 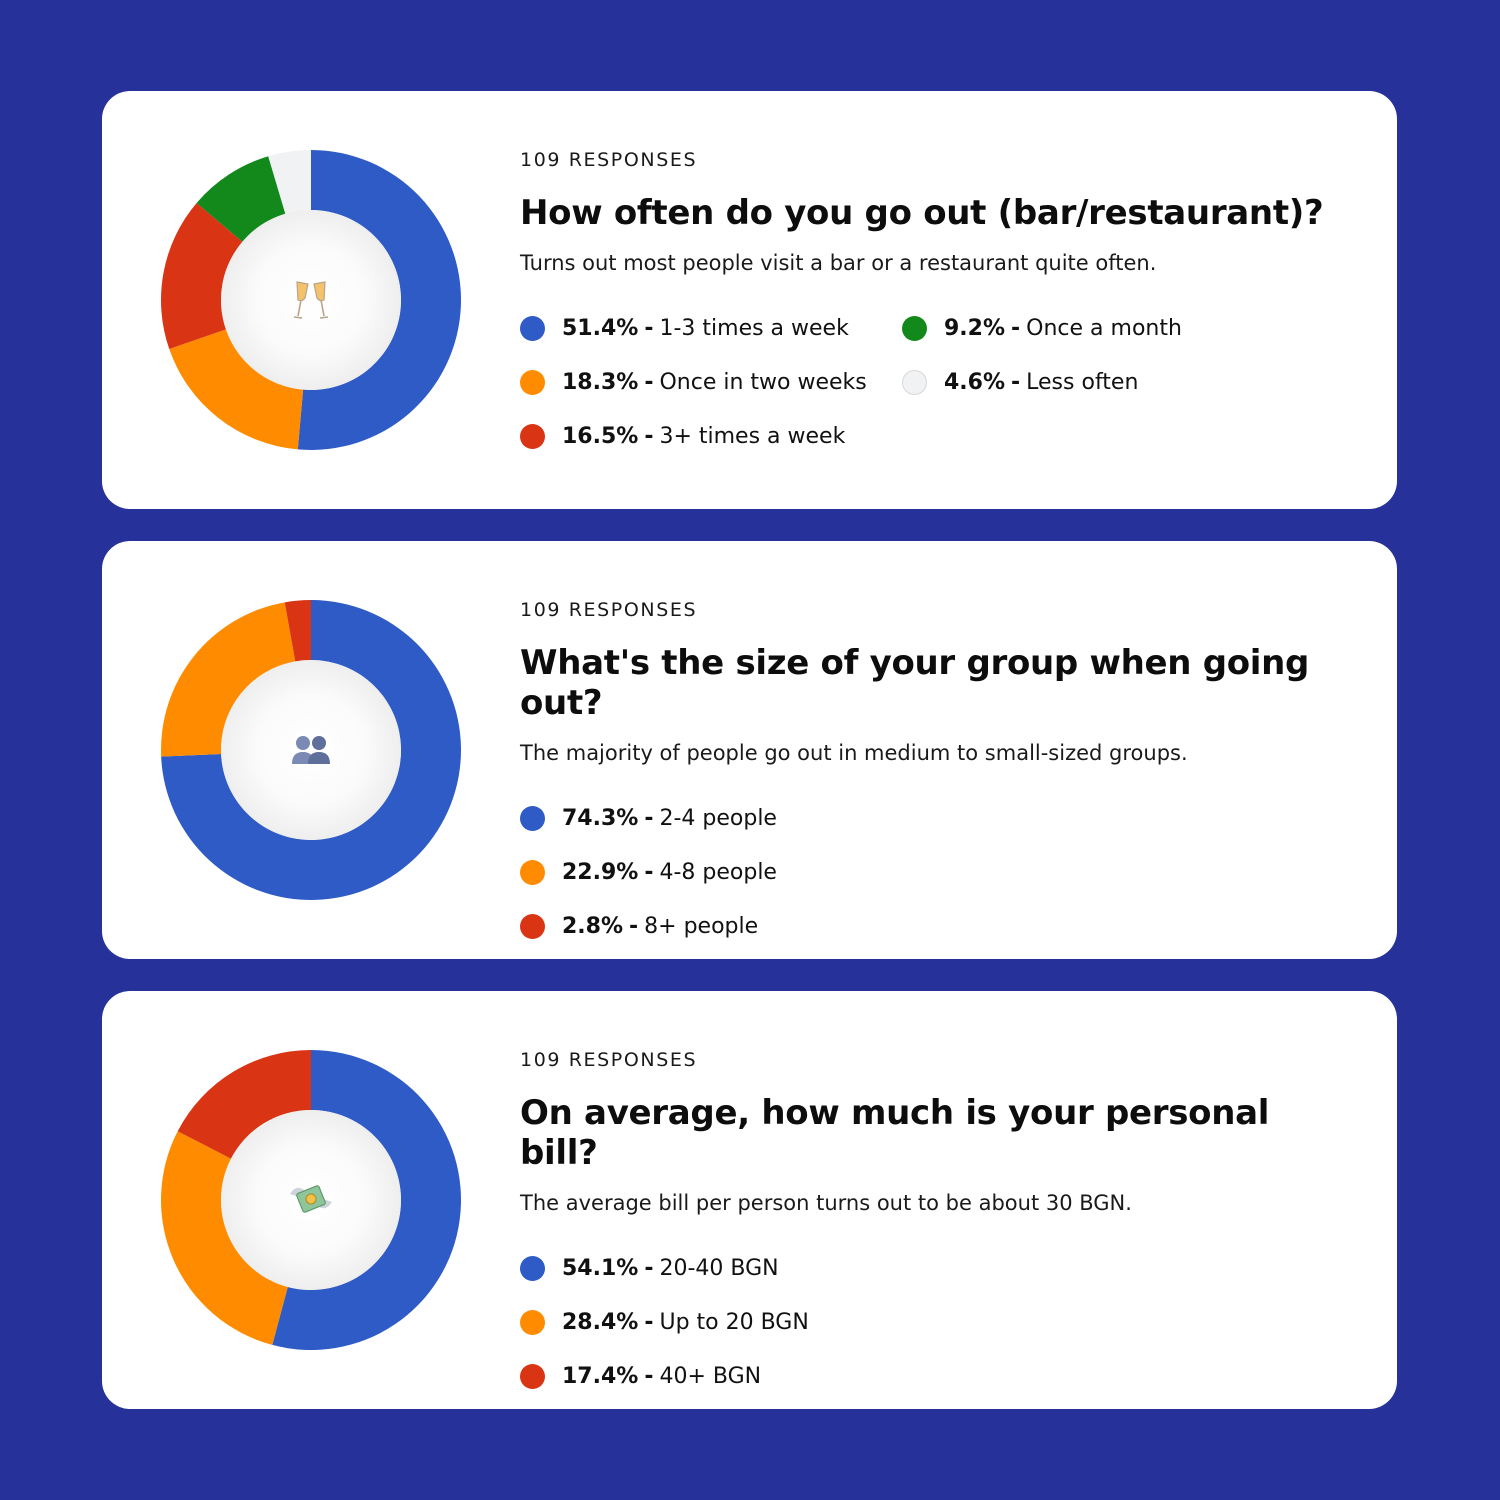 What do you see at coordinates (600, 328) in the screenshot?
I see `legend-percent: 51.4%` at bounding box center [600, 328].